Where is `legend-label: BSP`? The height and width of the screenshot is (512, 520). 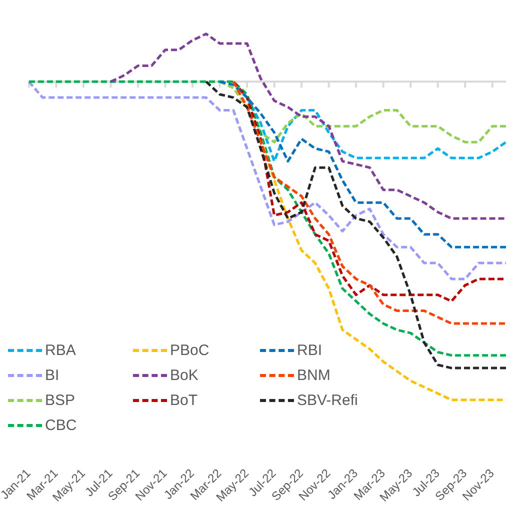
legend-label: BSP is located at coordinates (60, 400).